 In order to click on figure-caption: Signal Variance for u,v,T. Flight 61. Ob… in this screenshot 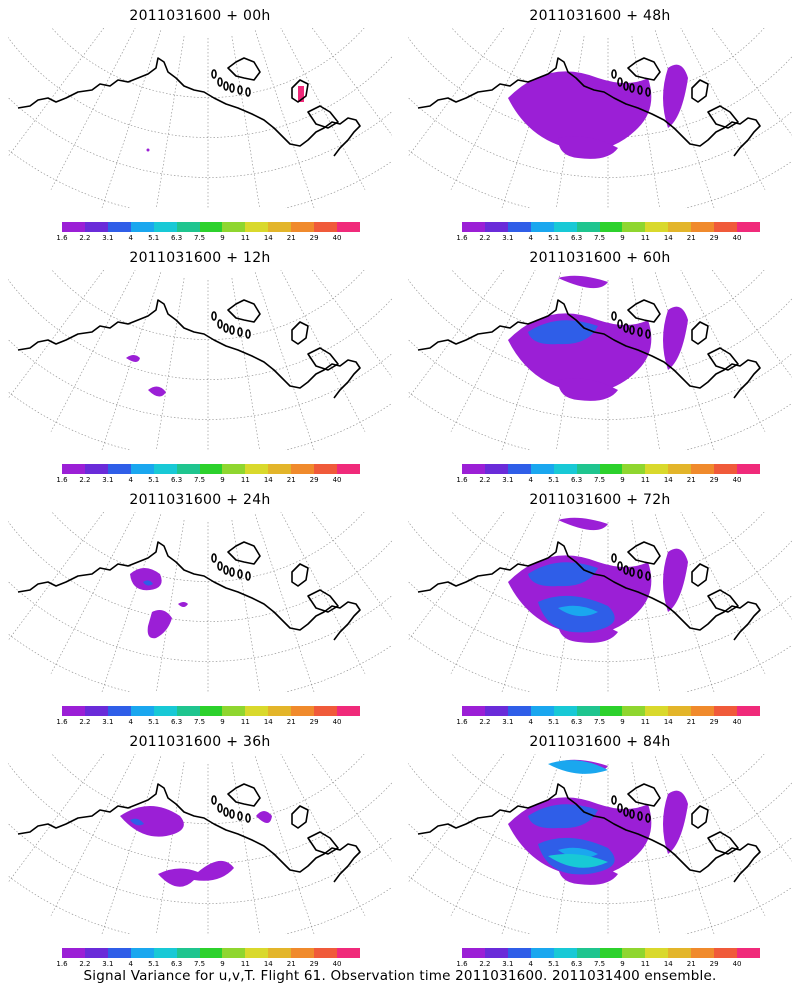, I will do `click(400, 976)`.